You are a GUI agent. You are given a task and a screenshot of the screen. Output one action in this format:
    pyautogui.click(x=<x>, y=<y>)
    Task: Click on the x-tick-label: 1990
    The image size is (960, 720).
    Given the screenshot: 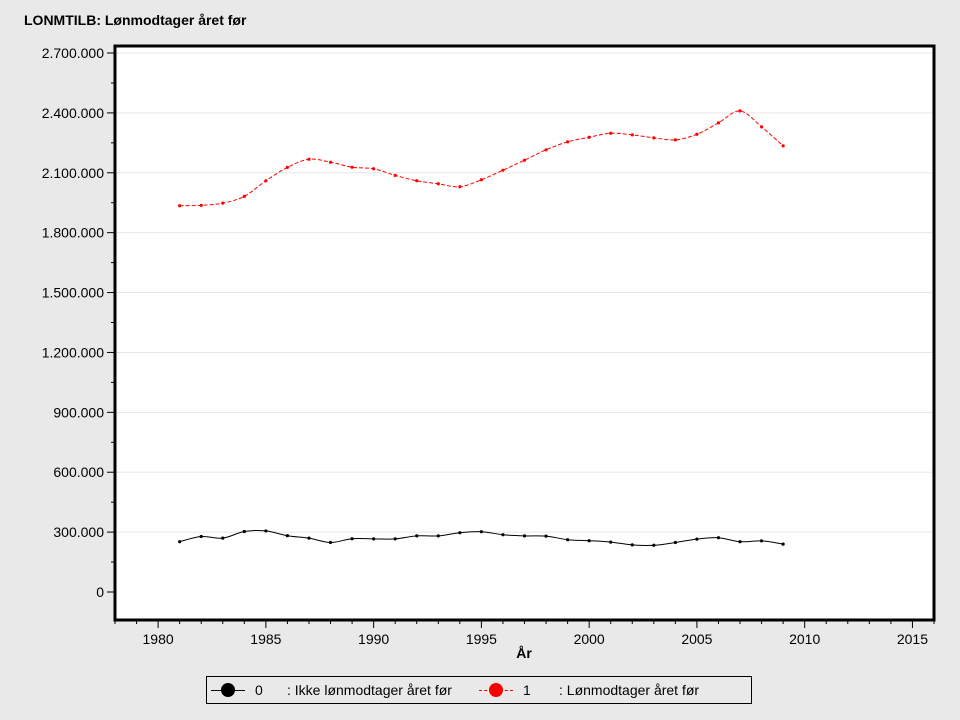 What is the action you would take?
    pyautogui.click(x=373, y=639)
    